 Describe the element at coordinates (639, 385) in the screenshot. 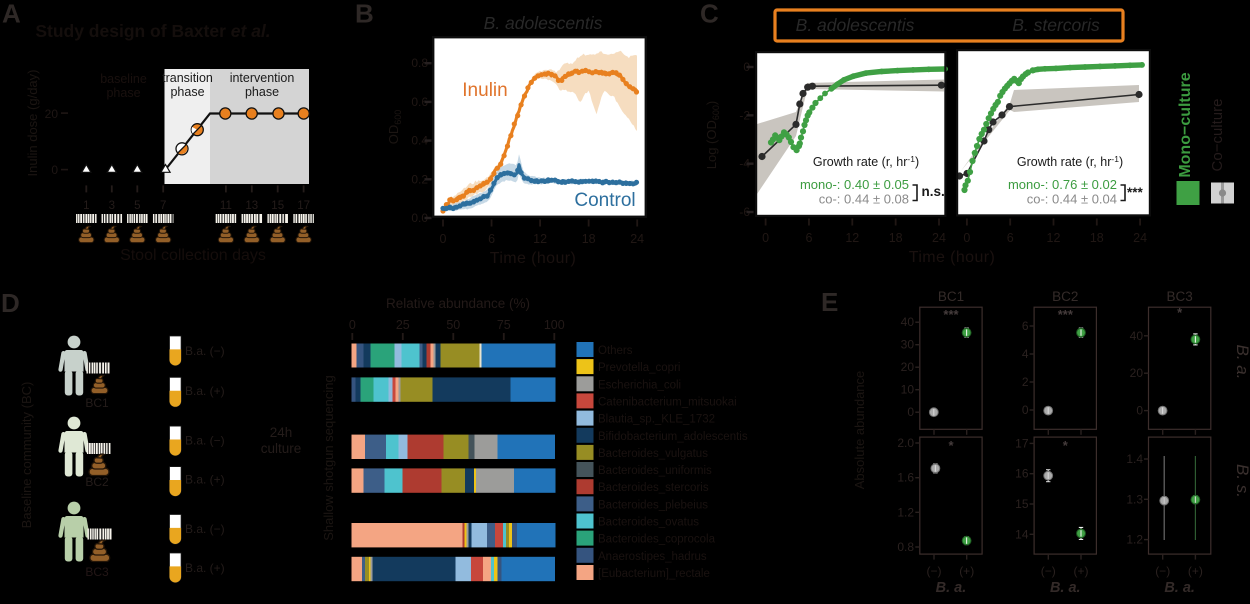

I see `svg-text: Escherichia_coli` at that location.